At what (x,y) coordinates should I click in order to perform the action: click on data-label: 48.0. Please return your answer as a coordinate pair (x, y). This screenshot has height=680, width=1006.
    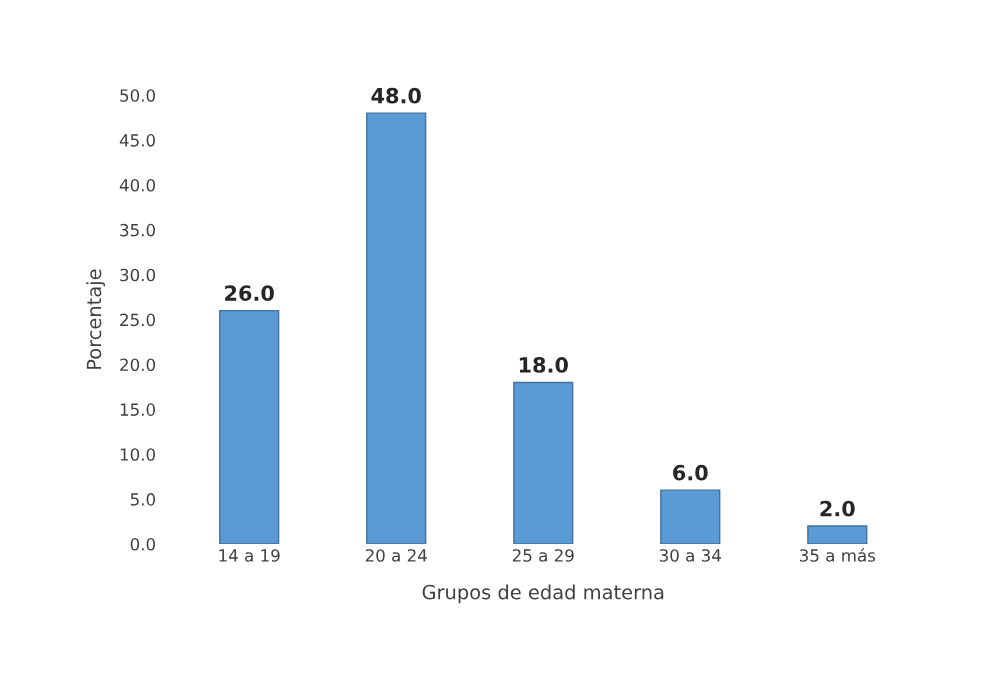
    Looking at the image, I should click on (396, 95).